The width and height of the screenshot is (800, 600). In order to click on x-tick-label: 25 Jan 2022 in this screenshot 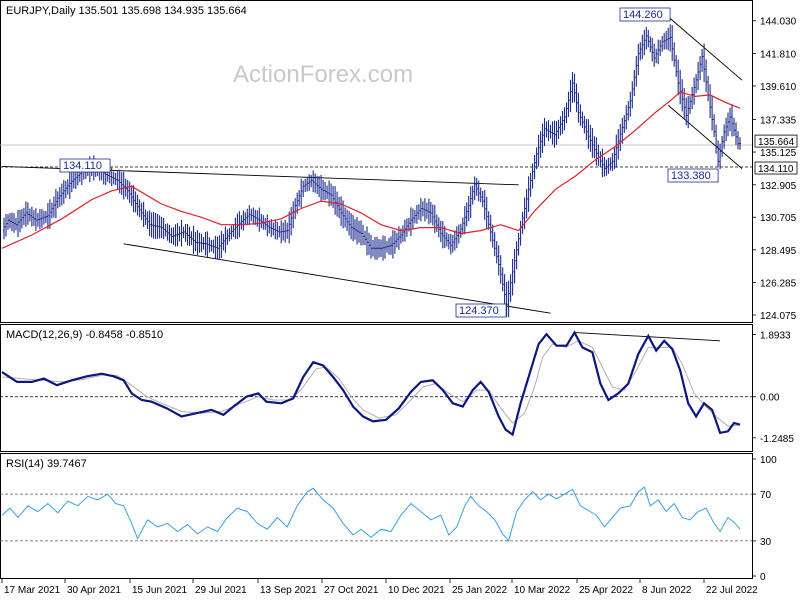, I will do `click(479, 590)`.